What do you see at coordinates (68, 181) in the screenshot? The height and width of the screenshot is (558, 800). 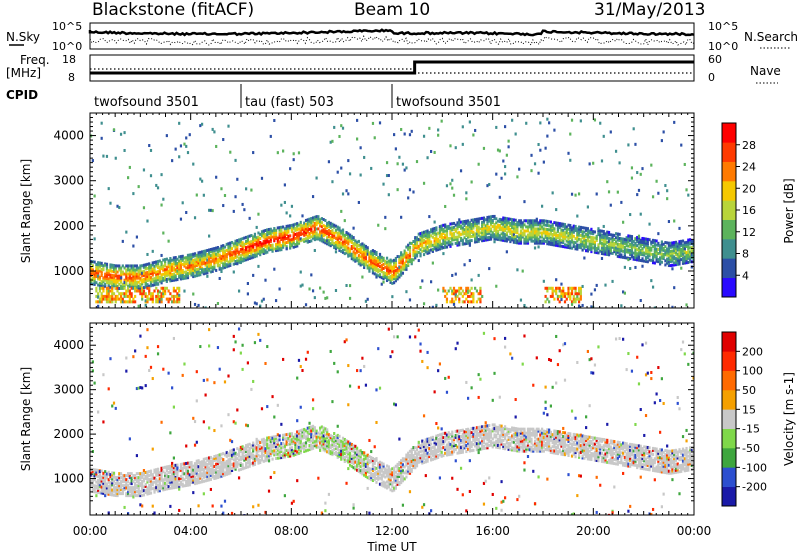 I see `range-tick-label: 3000` at bounding box center [68, 181].